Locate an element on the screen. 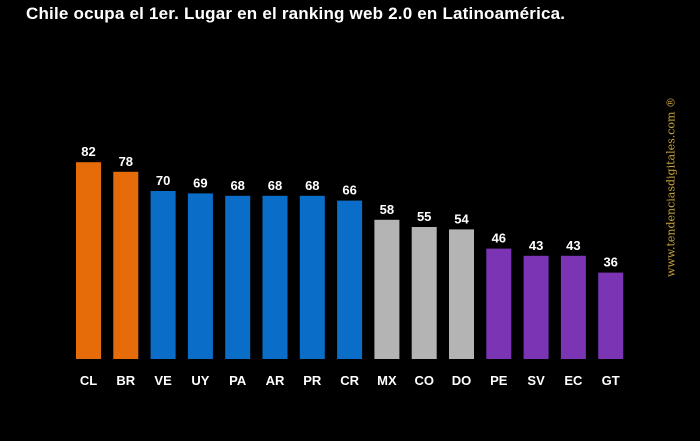  category-labels-group: CL BR VE UY PA AR PR CR MX CO DO PE SV EC GT is located at coordinates (350, 380).